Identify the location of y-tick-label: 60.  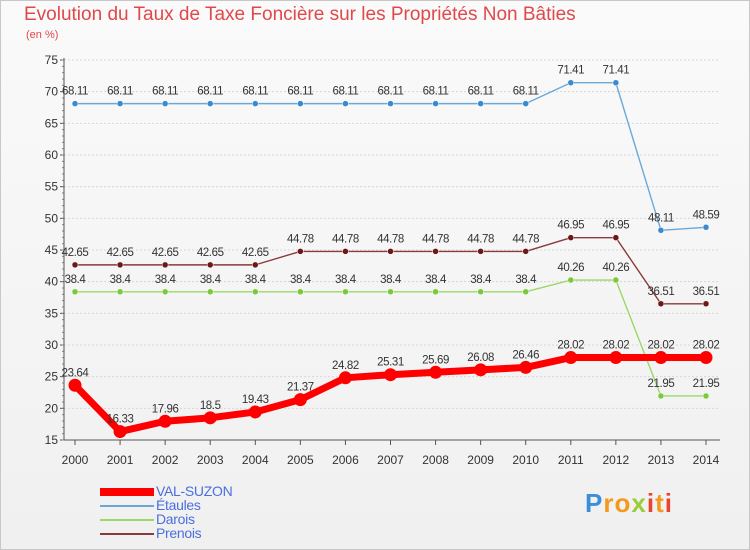
(52, 155).